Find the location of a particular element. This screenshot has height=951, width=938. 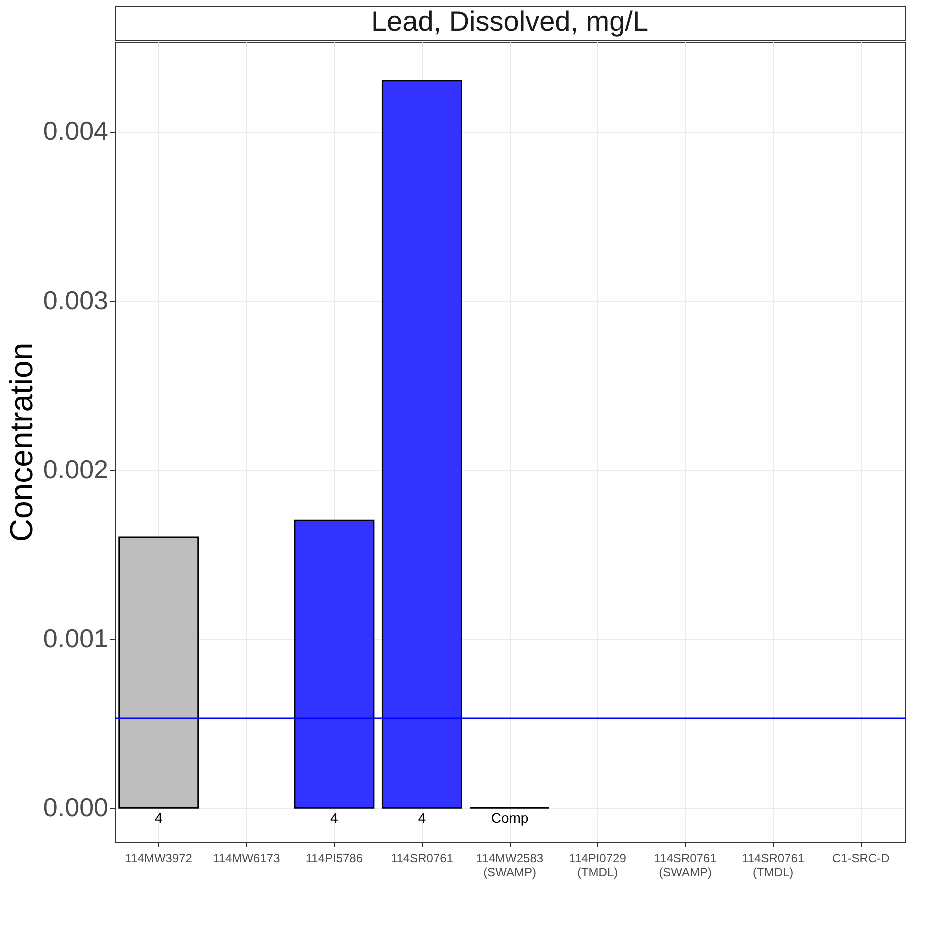

x-tick-label: 114PI0729 (TMDL) is located at coordinates (598, 866).